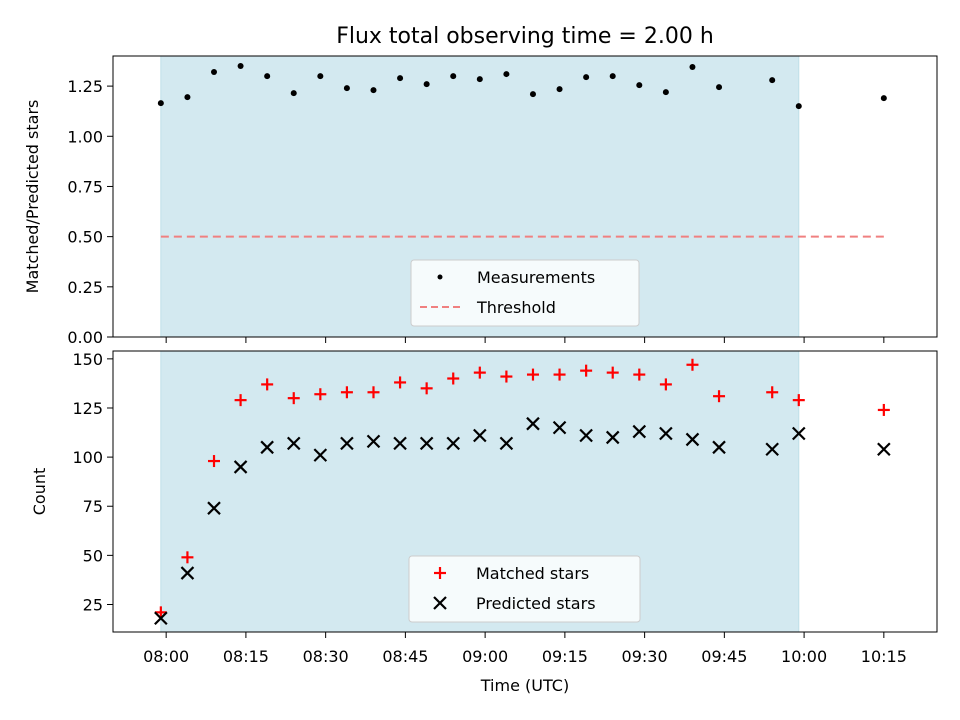  I want to click on bottom-legend-box, so click(524, 589).